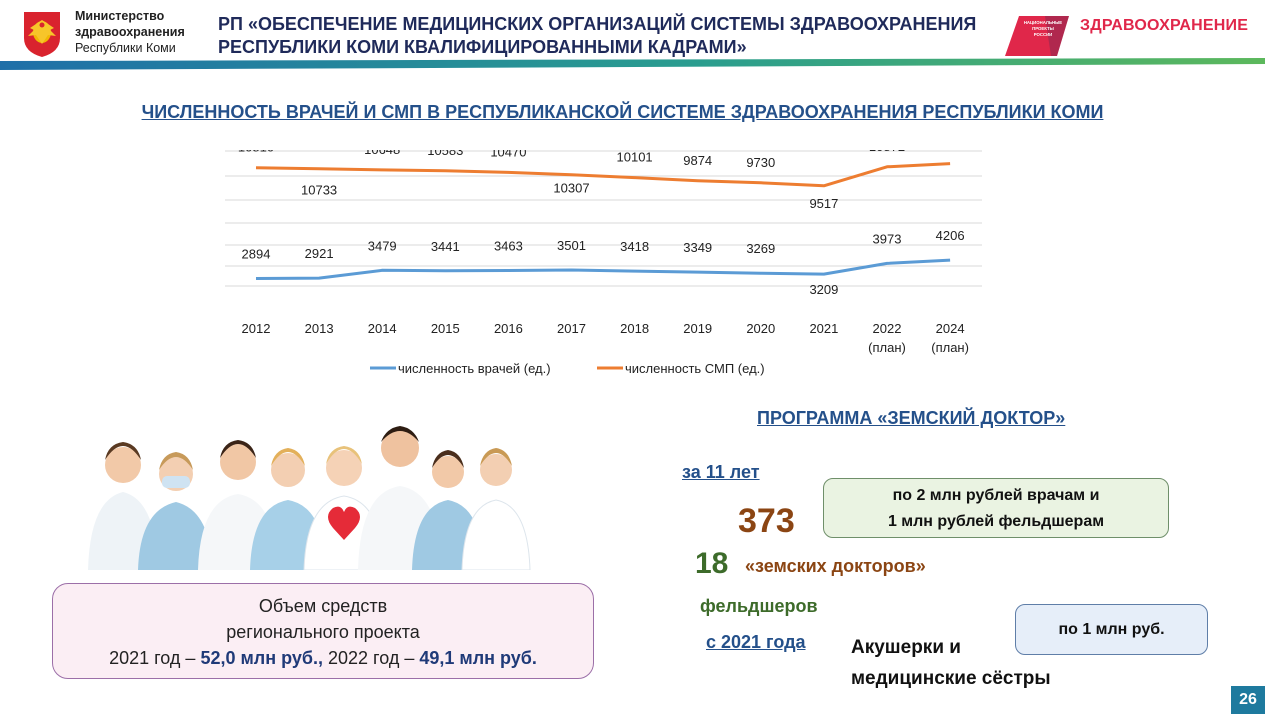 The image size is (1265, 714). Describe the element at coordinates (721, 472) in the screenshot. I see `zemsky-period: за 11 лет` at that location.